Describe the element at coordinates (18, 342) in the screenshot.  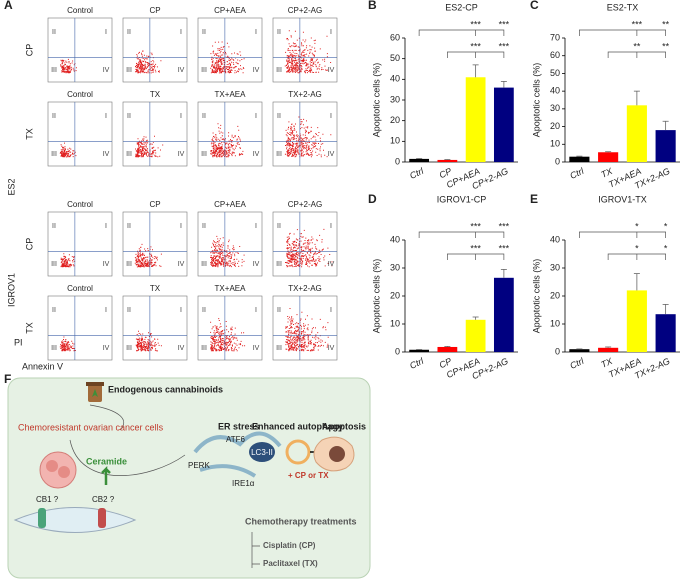
I see `y-axis-label: PI` at that location.